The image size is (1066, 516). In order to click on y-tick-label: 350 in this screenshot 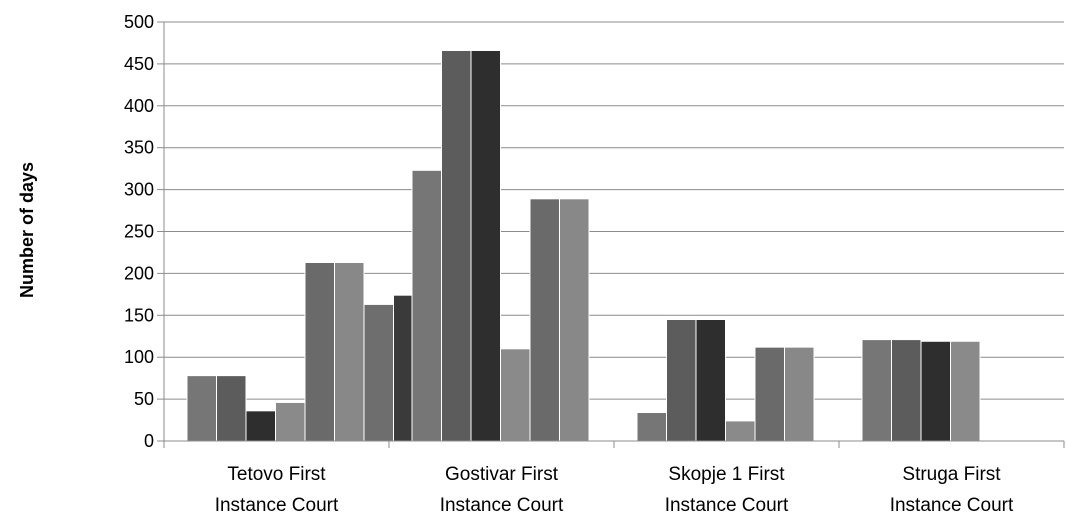, I will do `click(139, 148)`.